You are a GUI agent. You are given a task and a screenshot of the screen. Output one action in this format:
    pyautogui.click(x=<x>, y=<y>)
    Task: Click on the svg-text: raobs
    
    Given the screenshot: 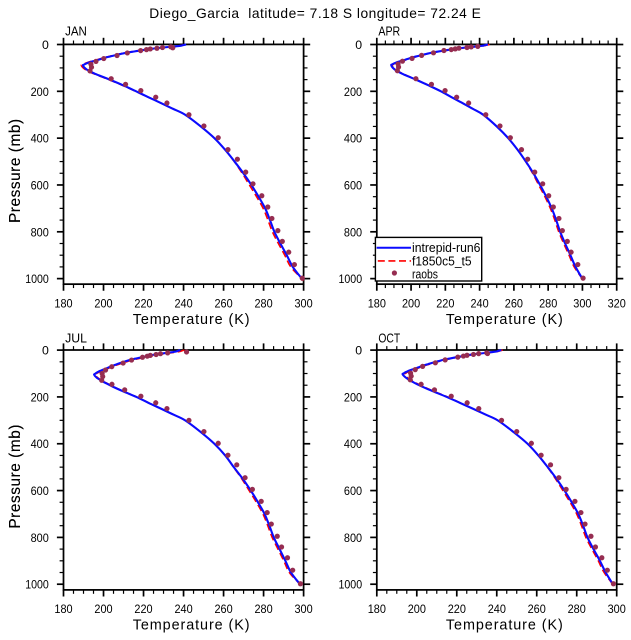 What is the action you would take?
    pyautogui.click(x=425, y=273)
    